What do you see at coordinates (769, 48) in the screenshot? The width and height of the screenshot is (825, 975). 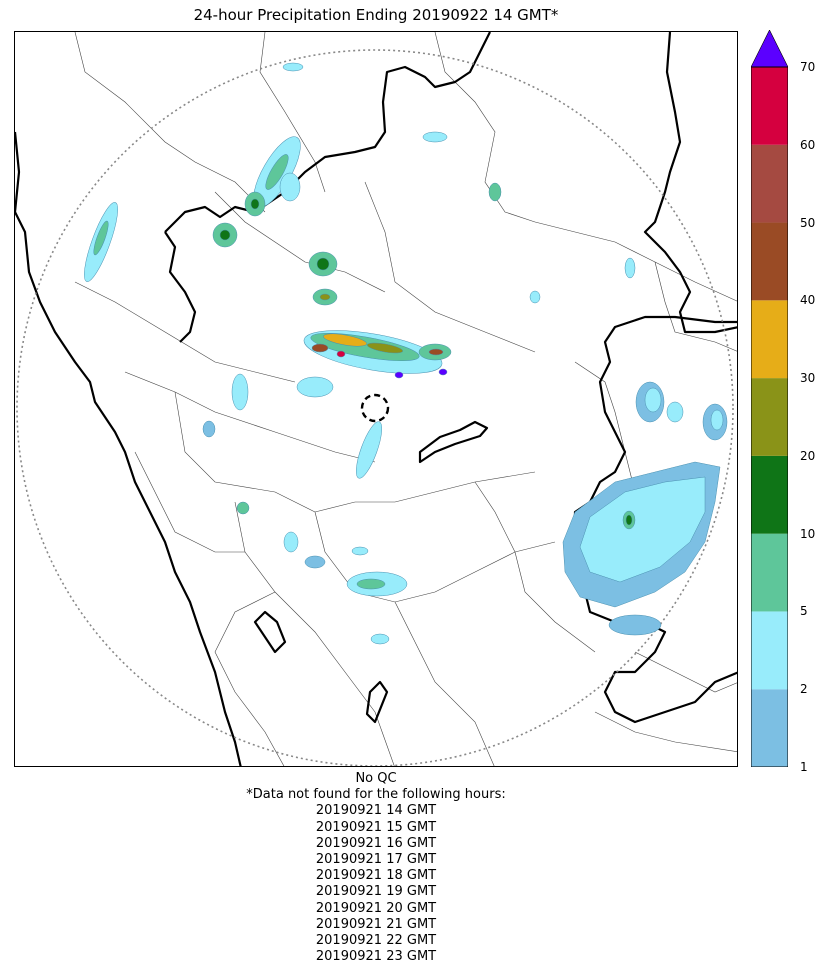 I see `colorbar-extend-arrow` at bounding box center [769, 48].